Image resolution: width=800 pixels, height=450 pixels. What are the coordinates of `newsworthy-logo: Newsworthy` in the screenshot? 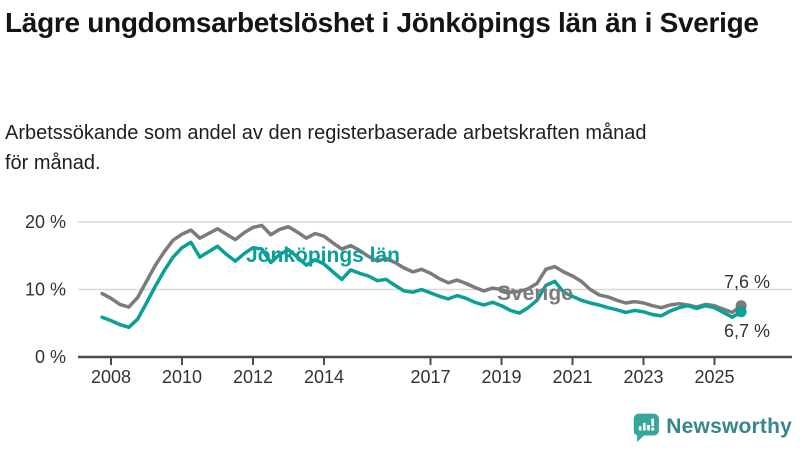 It's located at (712, 427).